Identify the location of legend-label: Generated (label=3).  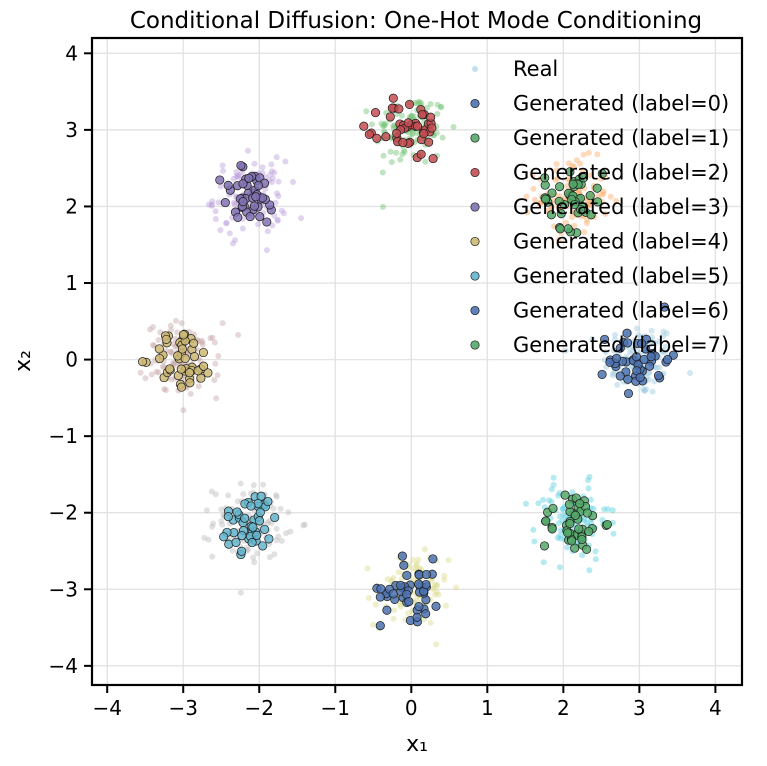
(621, 207).